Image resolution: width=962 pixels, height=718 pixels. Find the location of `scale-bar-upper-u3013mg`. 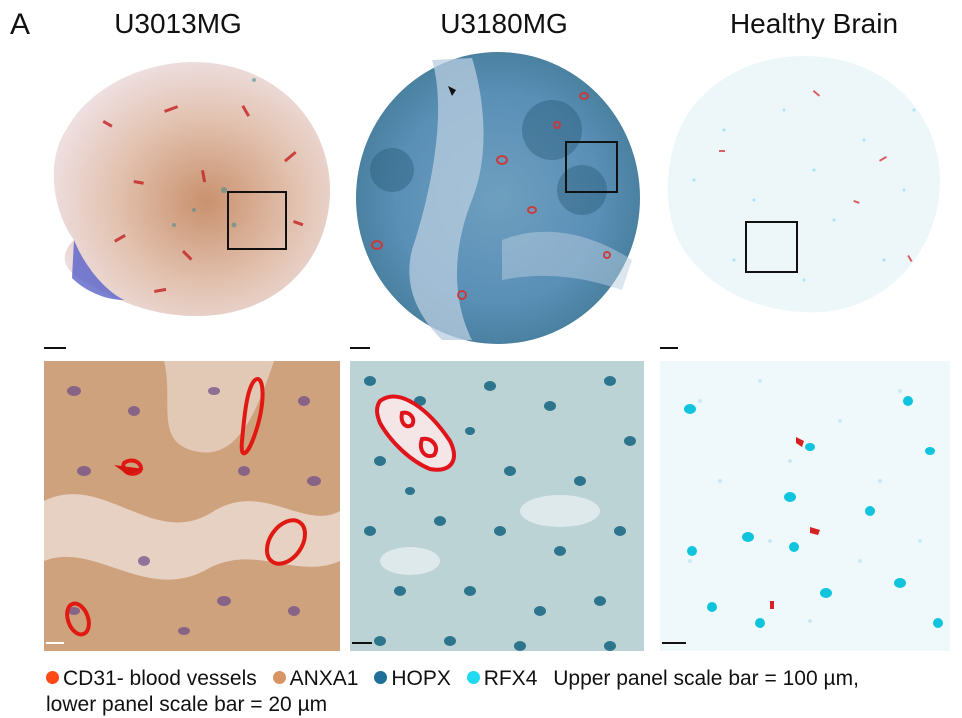

scale-bar-upper-u3013mg is located at coordinates (55, 348).